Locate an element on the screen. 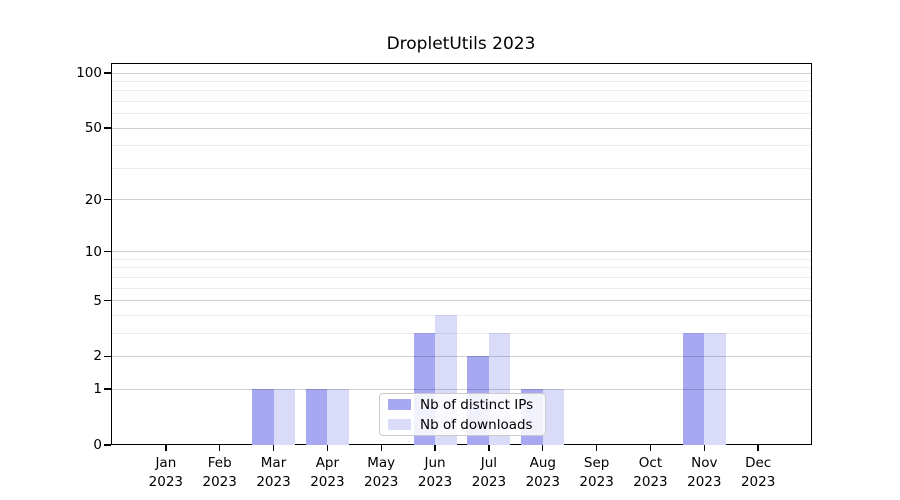 The image size is (900, 500). x-tick-label: Oct 2023 is located at coordinates (650, 472).